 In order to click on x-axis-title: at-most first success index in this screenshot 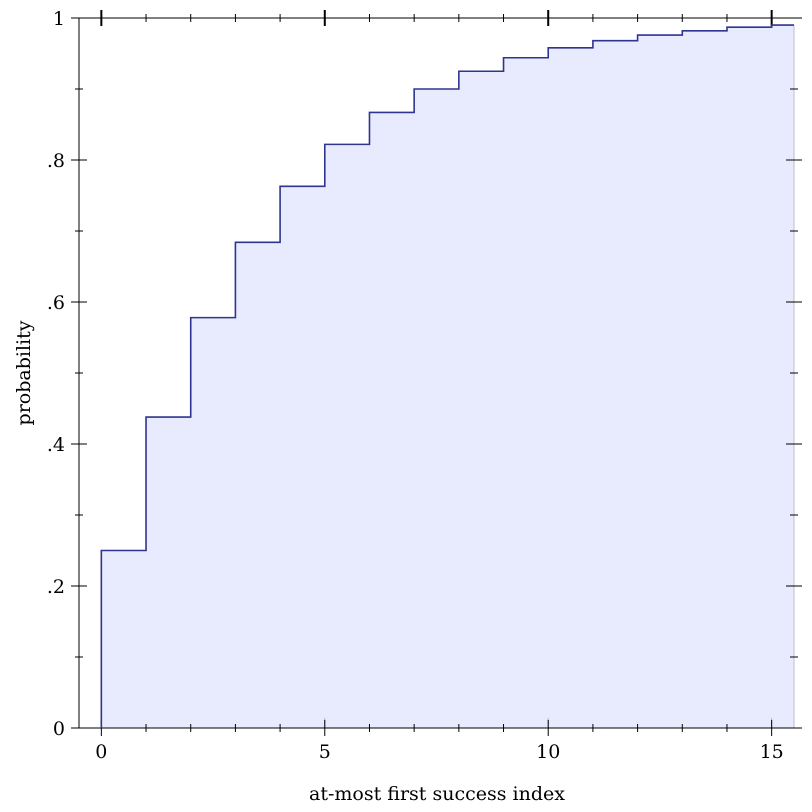, I will do `click(437, 794)`.